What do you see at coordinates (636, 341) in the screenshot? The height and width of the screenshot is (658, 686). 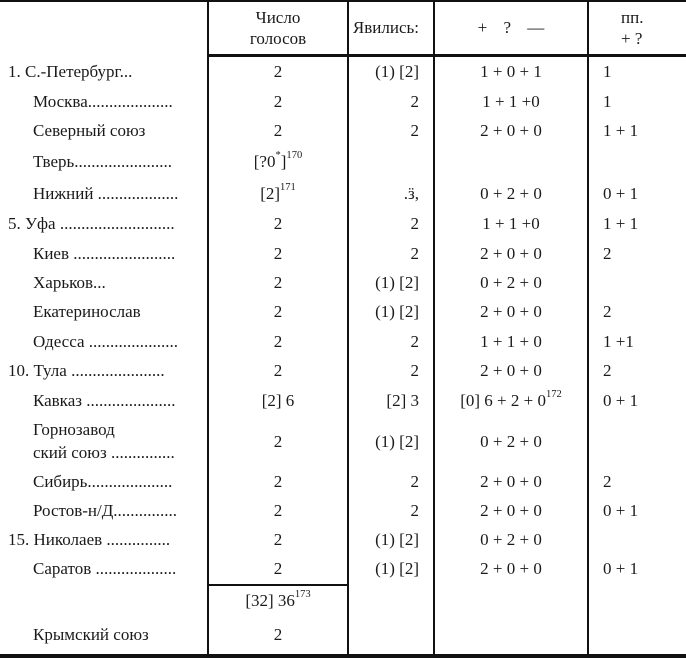 I see `pp-cell: 1 +1` at bounding box center [636, 341].